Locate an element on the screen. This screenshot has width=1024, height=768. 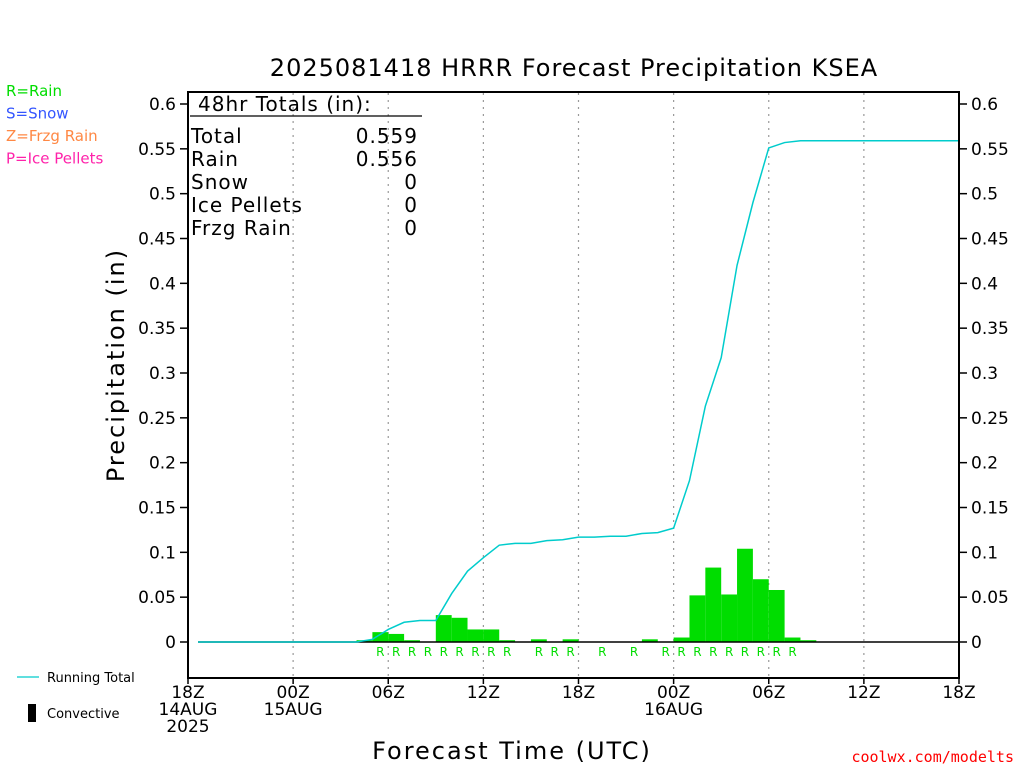
x-tick-label: 16AUG is located at coordinates (673, 710).